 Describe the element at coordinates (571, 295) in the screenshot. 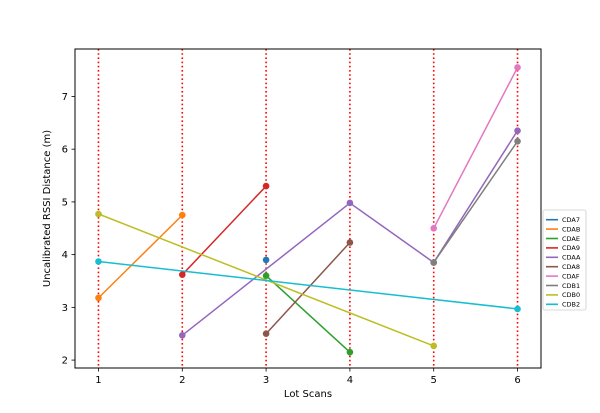

I see `legend-label: CDB0` at that location.